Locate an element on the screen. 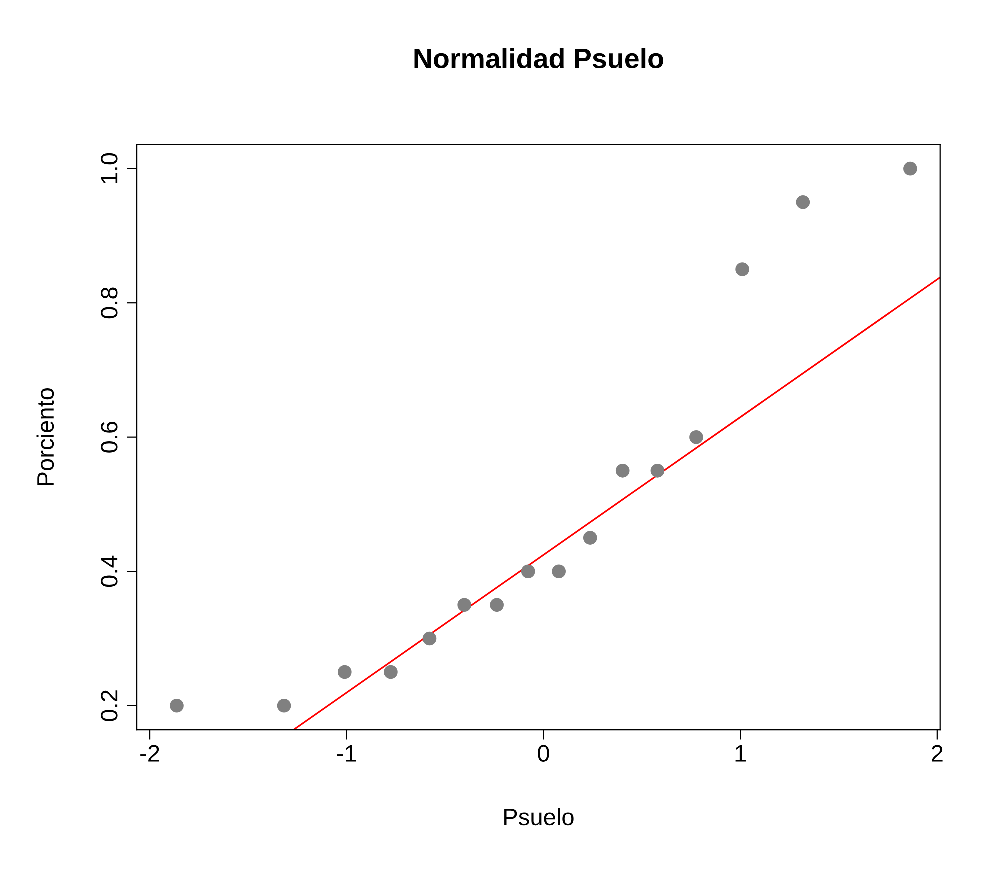 The width and height of the screenshot is (993, 893). x-tick-label: 2 is located at coordinates (937, 753).